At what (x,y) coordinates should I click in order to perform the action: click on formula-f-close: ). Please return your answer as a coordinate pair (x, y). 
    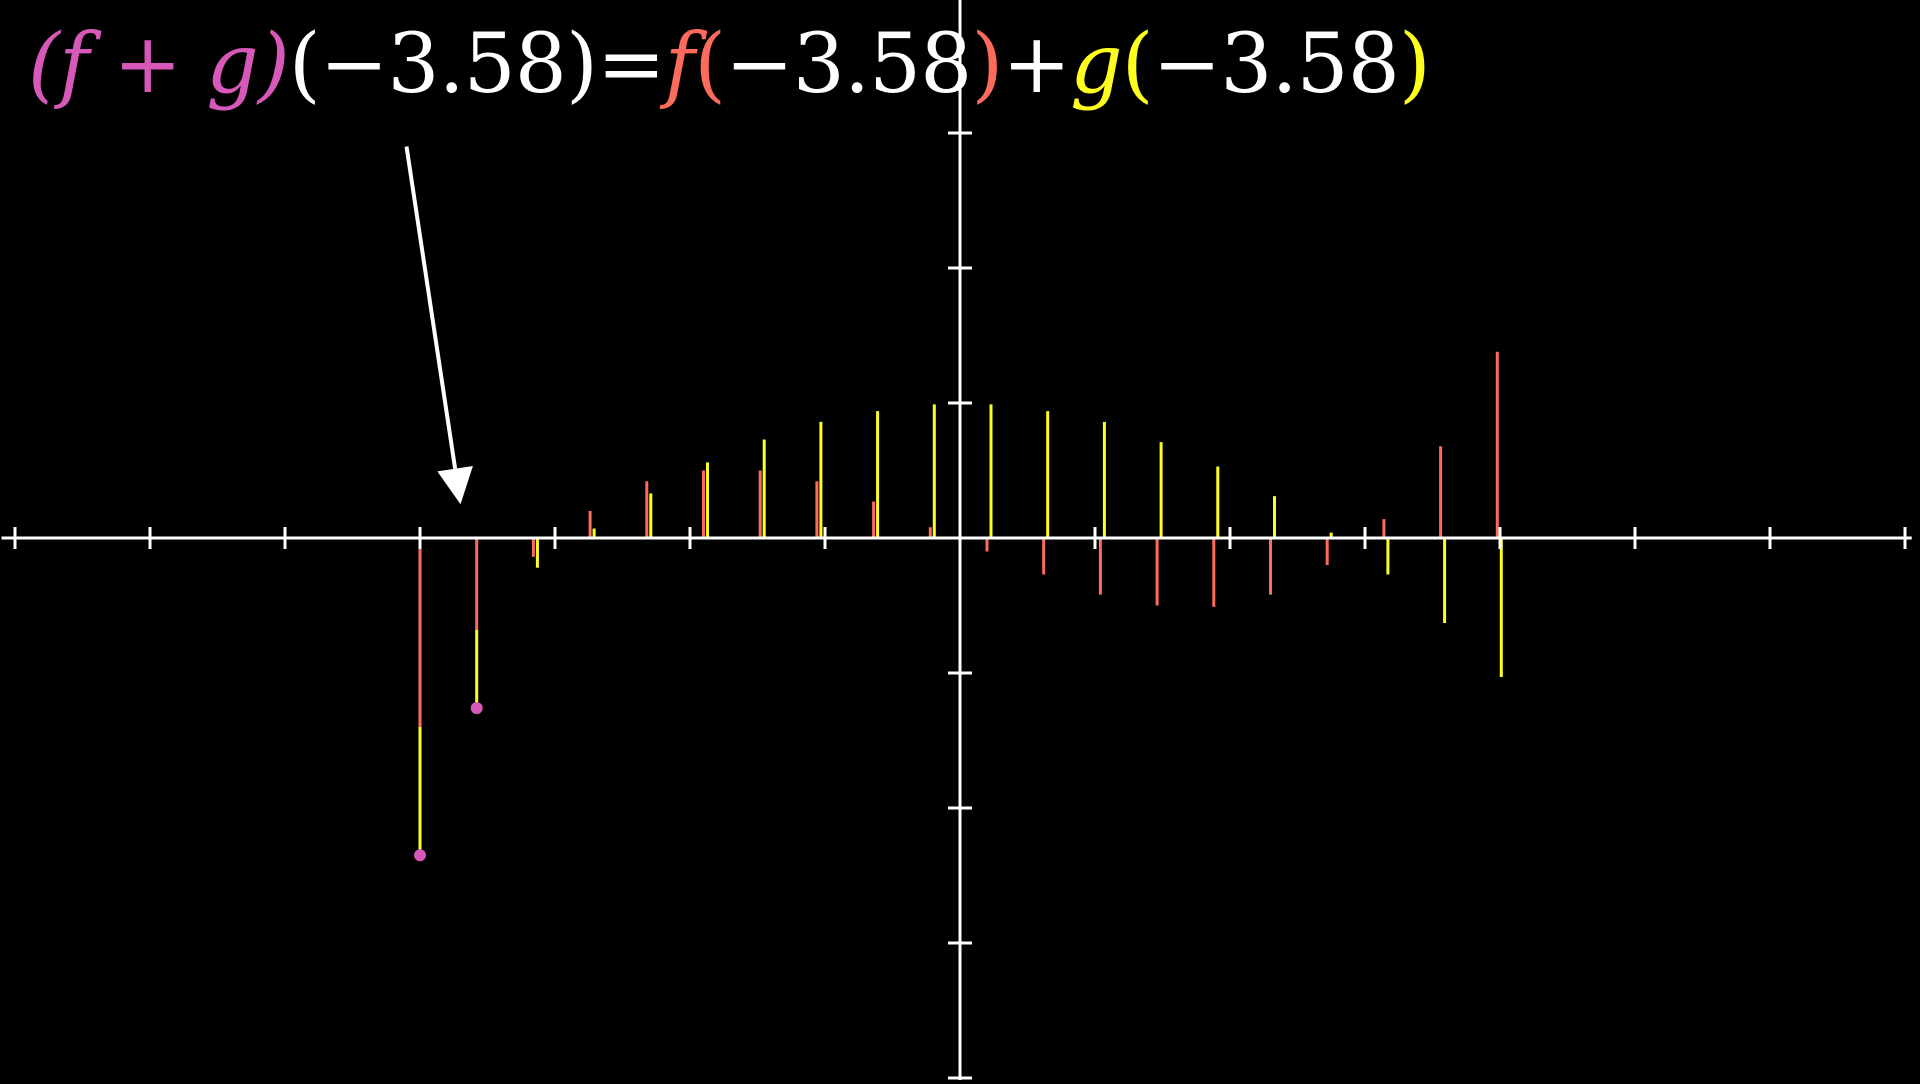
    Looking at the image, I should click on (987, 64).